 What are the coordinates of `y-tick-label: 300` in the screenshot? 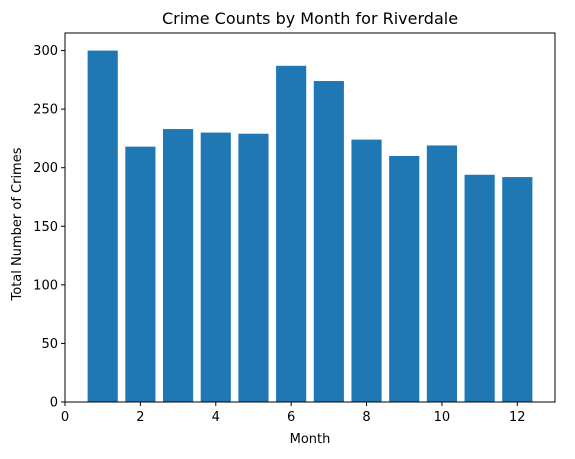 It's located at (45, 51).